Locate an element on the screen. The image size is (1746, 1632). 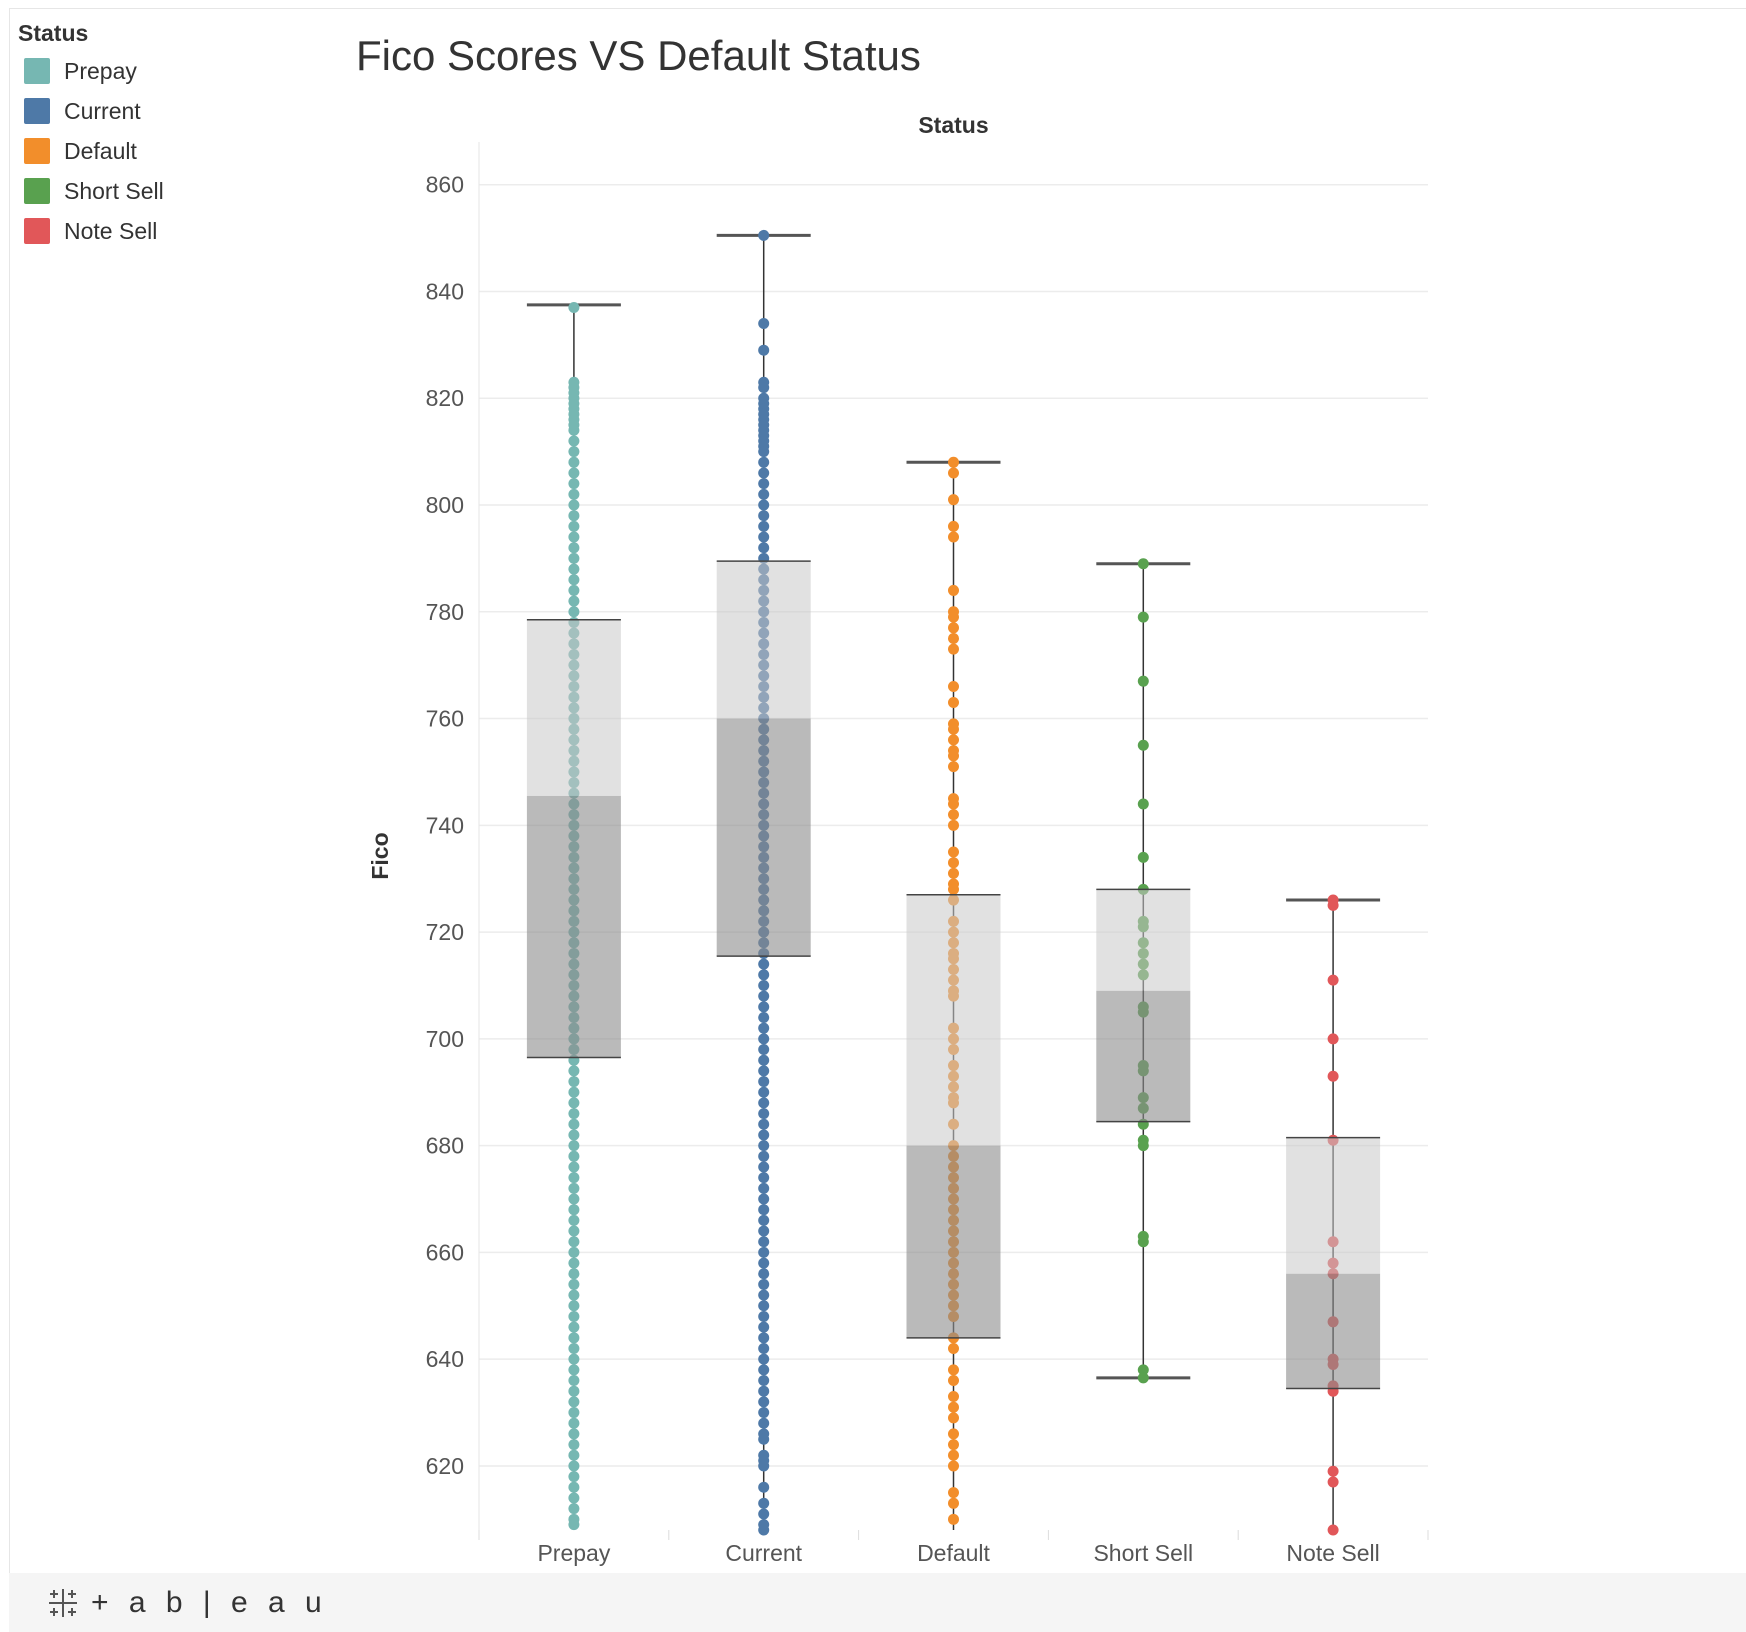
legend-item: Short Sell is located at coordinates (91, 191).